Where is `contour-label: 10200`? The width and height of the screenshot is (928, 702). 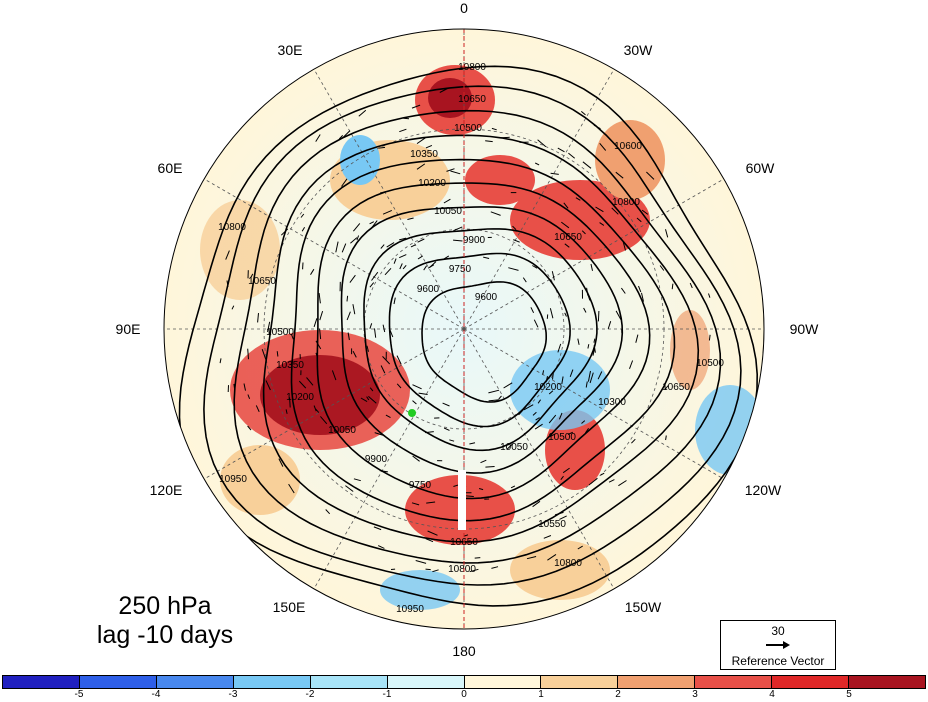
contour-label: 10200 is located at coordinates (548, 387).